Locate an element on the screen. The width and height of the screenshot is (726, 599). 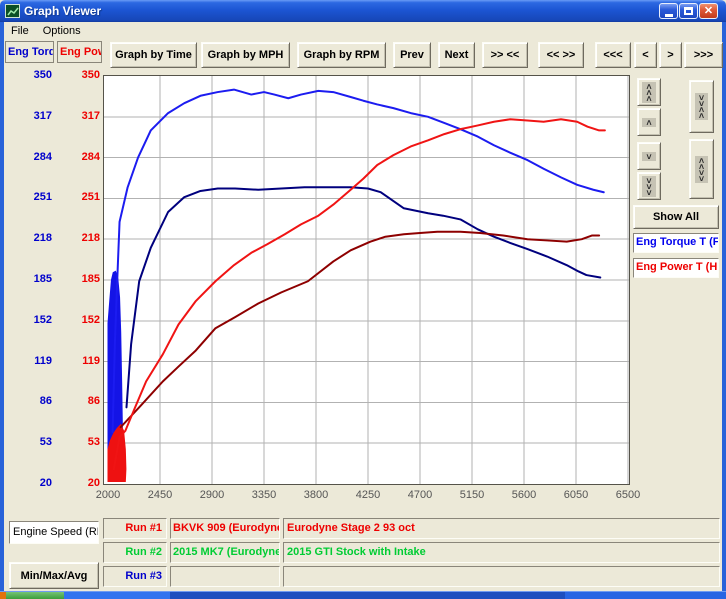
scroll-down-button: ˅ is located at coordinates (649, 156).